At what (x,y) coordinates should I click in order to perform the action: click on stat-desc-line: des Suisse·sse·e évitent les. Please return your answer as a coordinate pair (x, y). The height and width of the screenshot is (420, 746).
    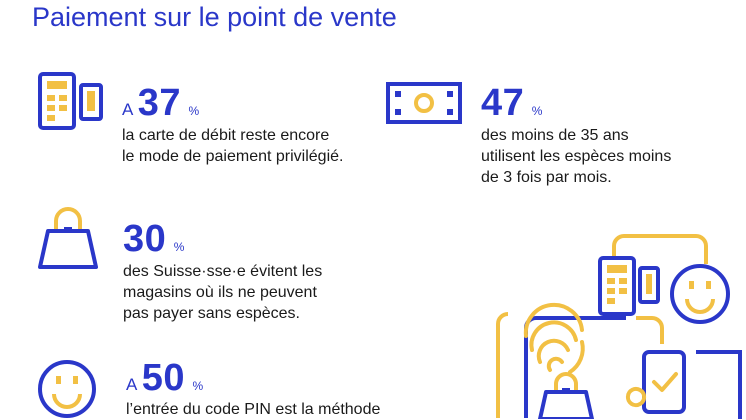
    Looking at the image, I should click on (223, 271).